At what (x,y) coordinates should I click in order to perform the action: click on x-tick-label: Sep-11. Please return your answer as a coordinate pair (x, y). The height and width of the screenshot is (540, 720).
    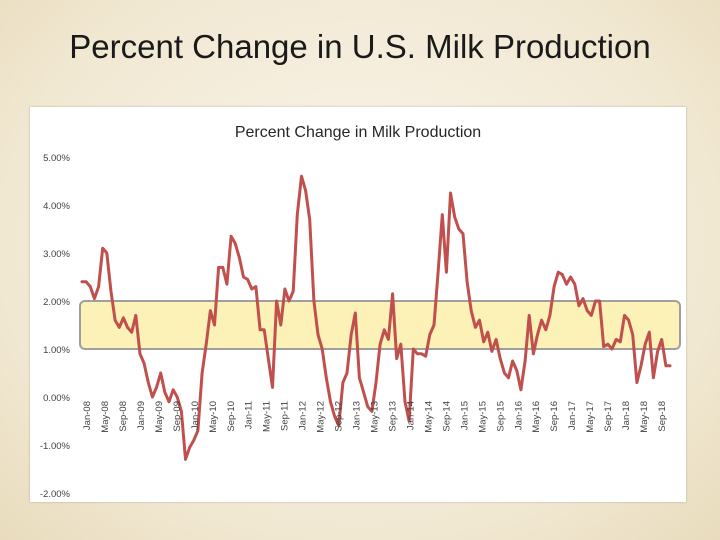
    Looking at the image, I should click on (285, 416).